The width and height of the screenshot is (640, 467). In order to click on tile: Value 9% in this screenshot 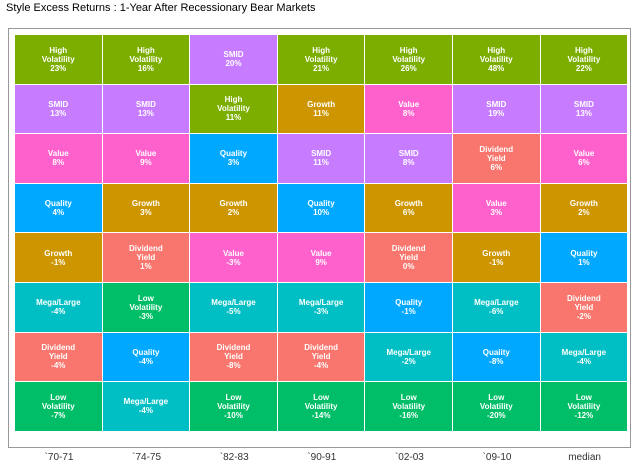, I will do `click(146, 158)`.